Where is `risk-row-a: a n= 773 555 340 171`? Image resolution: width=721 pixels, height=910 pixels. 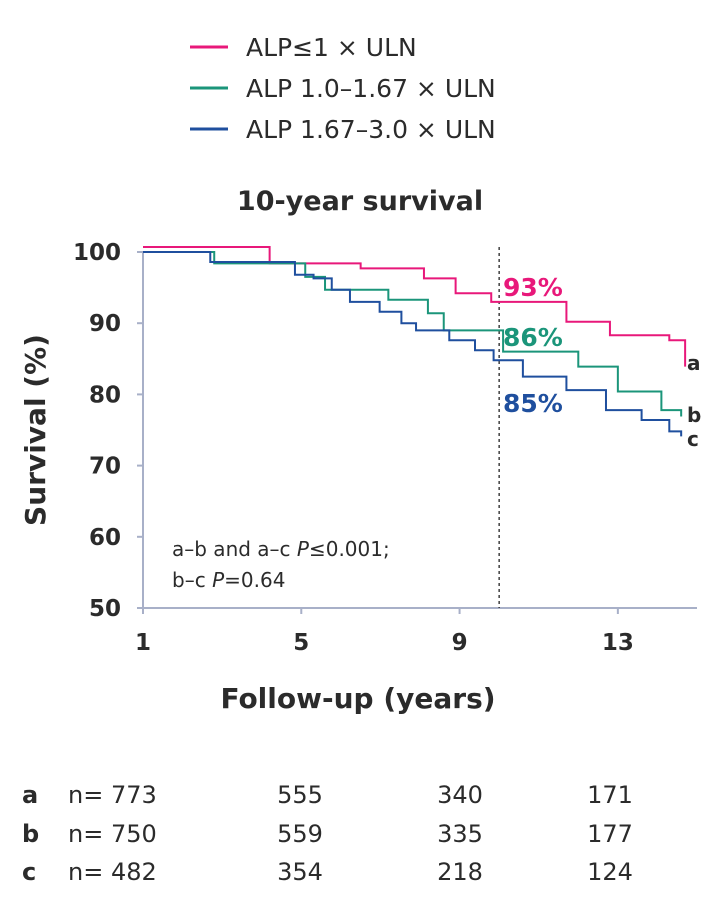 risk-row-a: a n= 773 555 340 171 is located at coordinates (327, 795).